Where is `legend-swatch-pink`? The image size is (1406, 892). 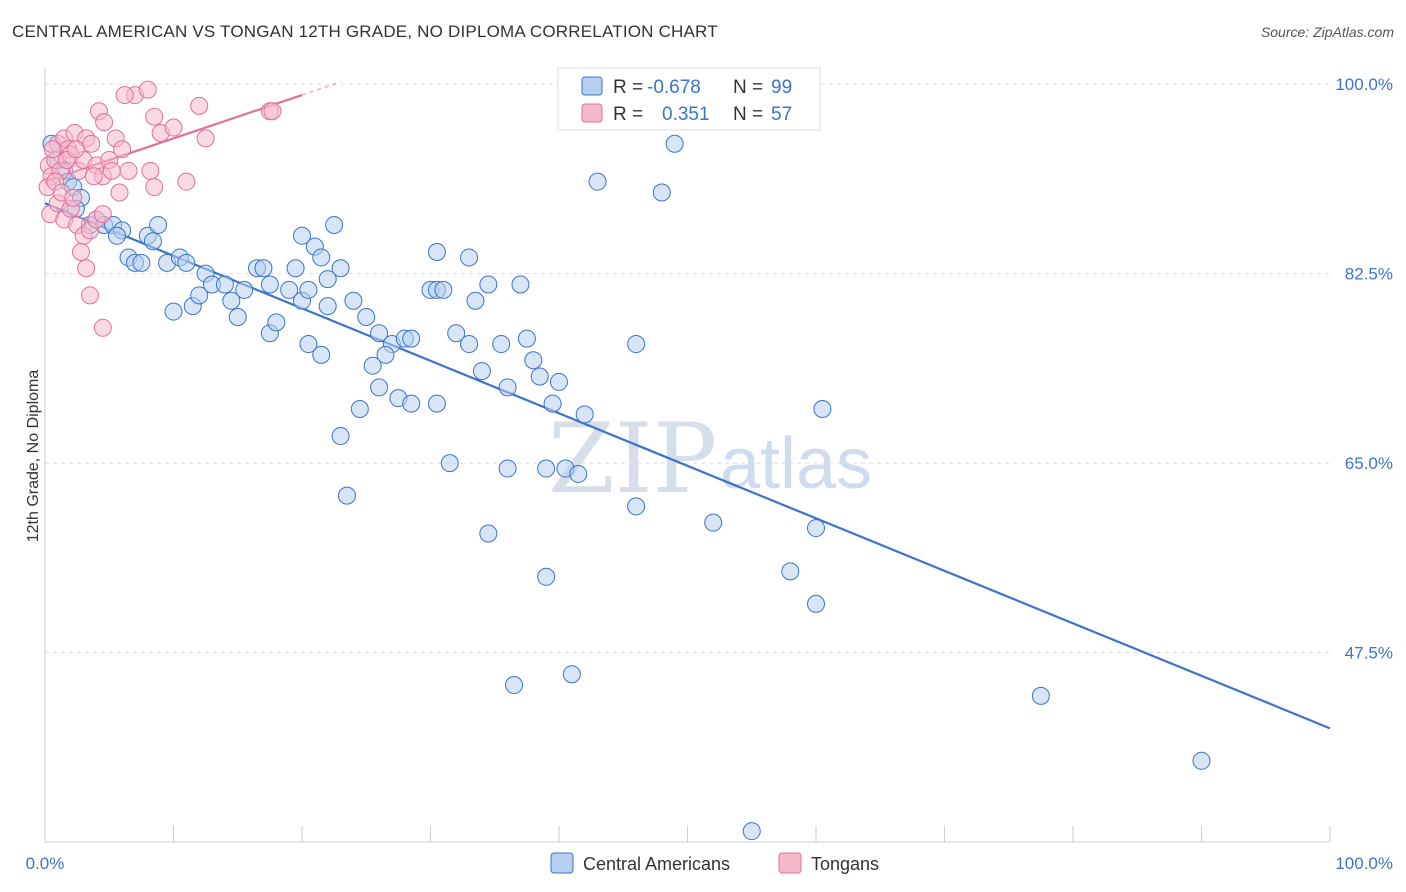 legend-swatch-pink is located at coordinates (592, 113).